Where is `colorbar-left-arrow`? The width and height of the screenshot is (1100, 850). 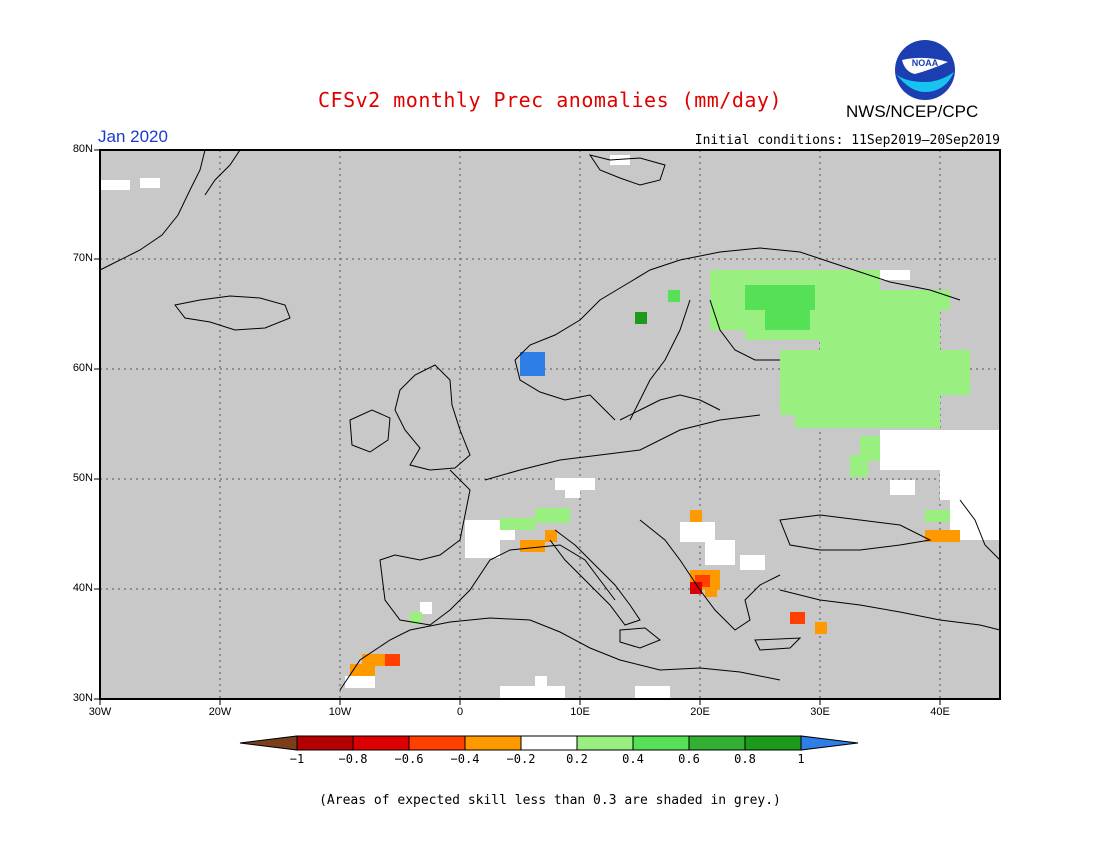
colorbar-left-arrow is located at coordinates (268, 743).